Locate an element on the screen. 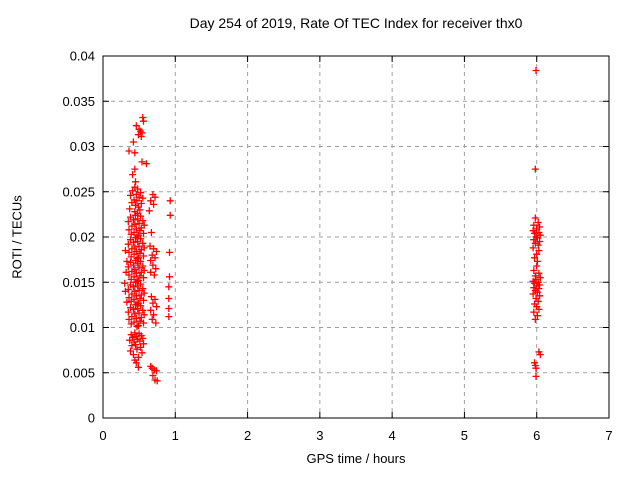 The width and height of the screenshot is (640, 480). x-axis-label: GPS time / hours is located at coordinates (356, 458).